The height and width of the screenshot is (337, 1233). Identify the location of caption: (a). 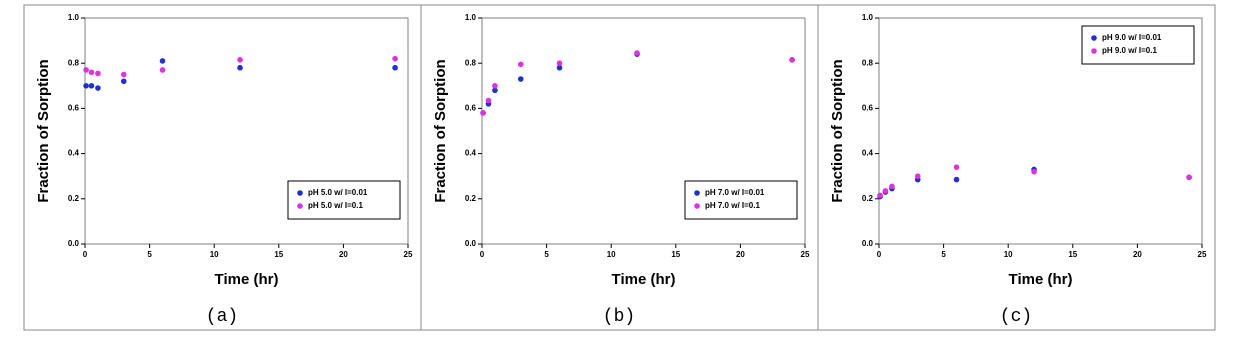
(222, 317).